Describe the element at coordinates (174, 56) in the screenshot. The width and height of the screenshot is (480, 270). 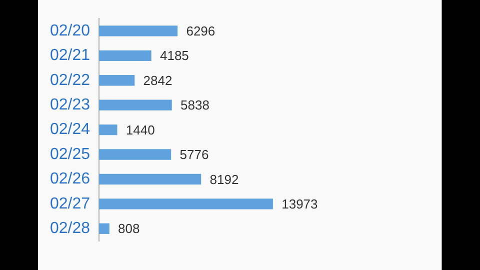
I see `data-label: 4185` at that location.